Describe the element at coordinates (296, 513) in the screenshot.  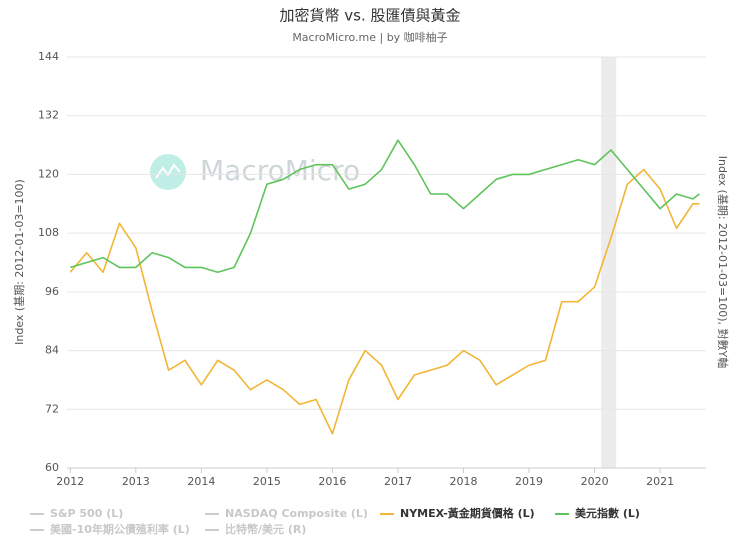
I see `legend-label: NASDAQ Composite (L)` at that location.